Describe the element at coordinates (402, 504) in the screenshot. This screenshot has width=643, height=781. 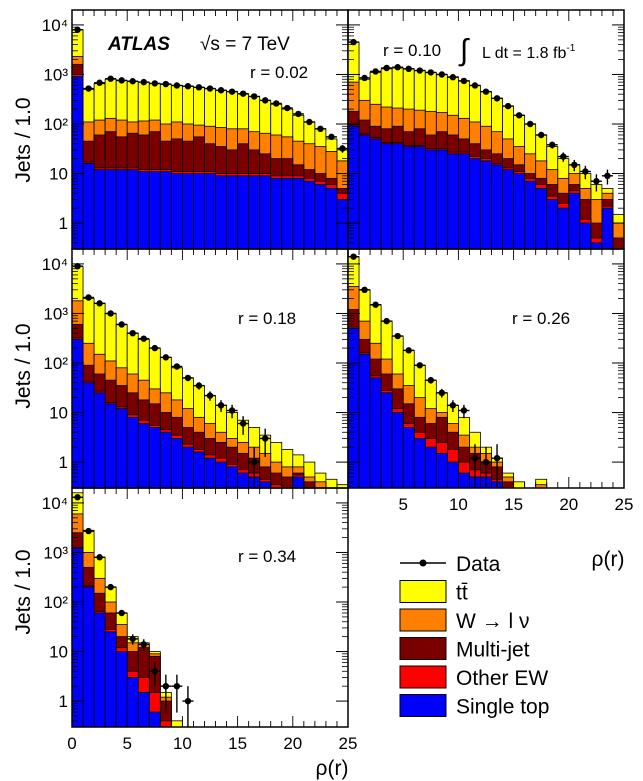
I see `x-tick-label: 5` at that location.